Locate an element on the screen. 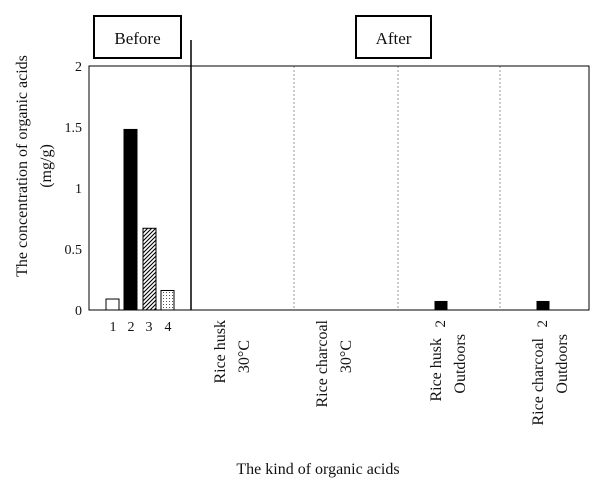 The height and width of the screenshot is (481, 595). before-category-labels: 1 2 3 4 is located at coordinates (141, 327).